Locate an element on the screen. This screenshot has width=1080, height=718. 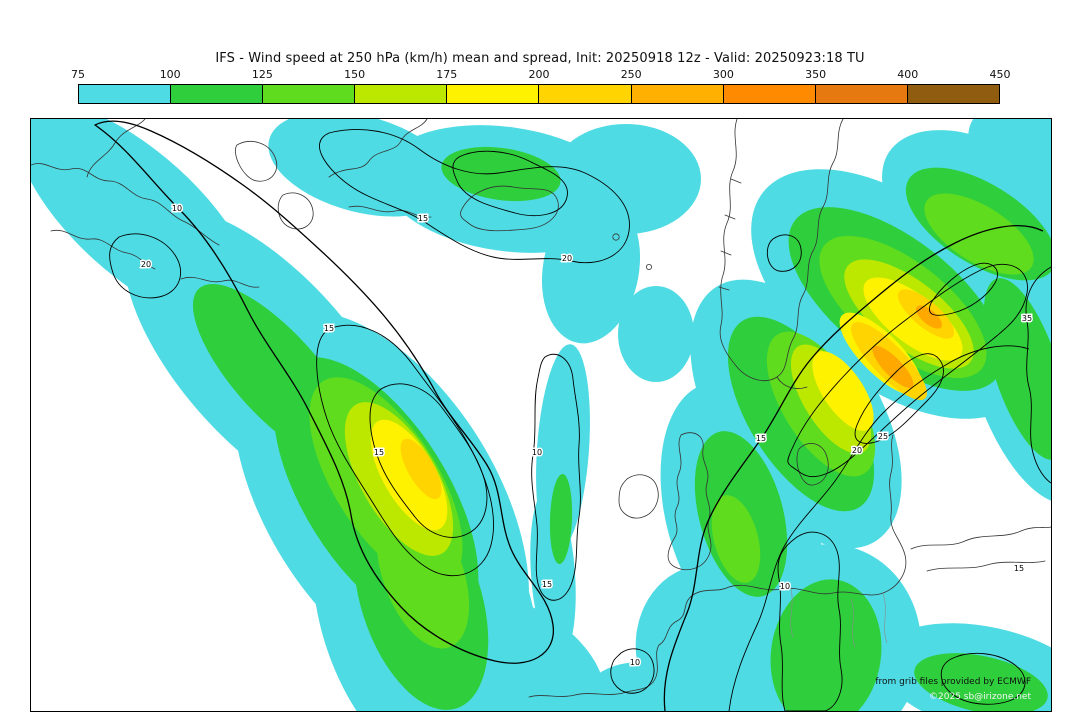
colorbar-gradient-bar is located at coordinates (539, 94).